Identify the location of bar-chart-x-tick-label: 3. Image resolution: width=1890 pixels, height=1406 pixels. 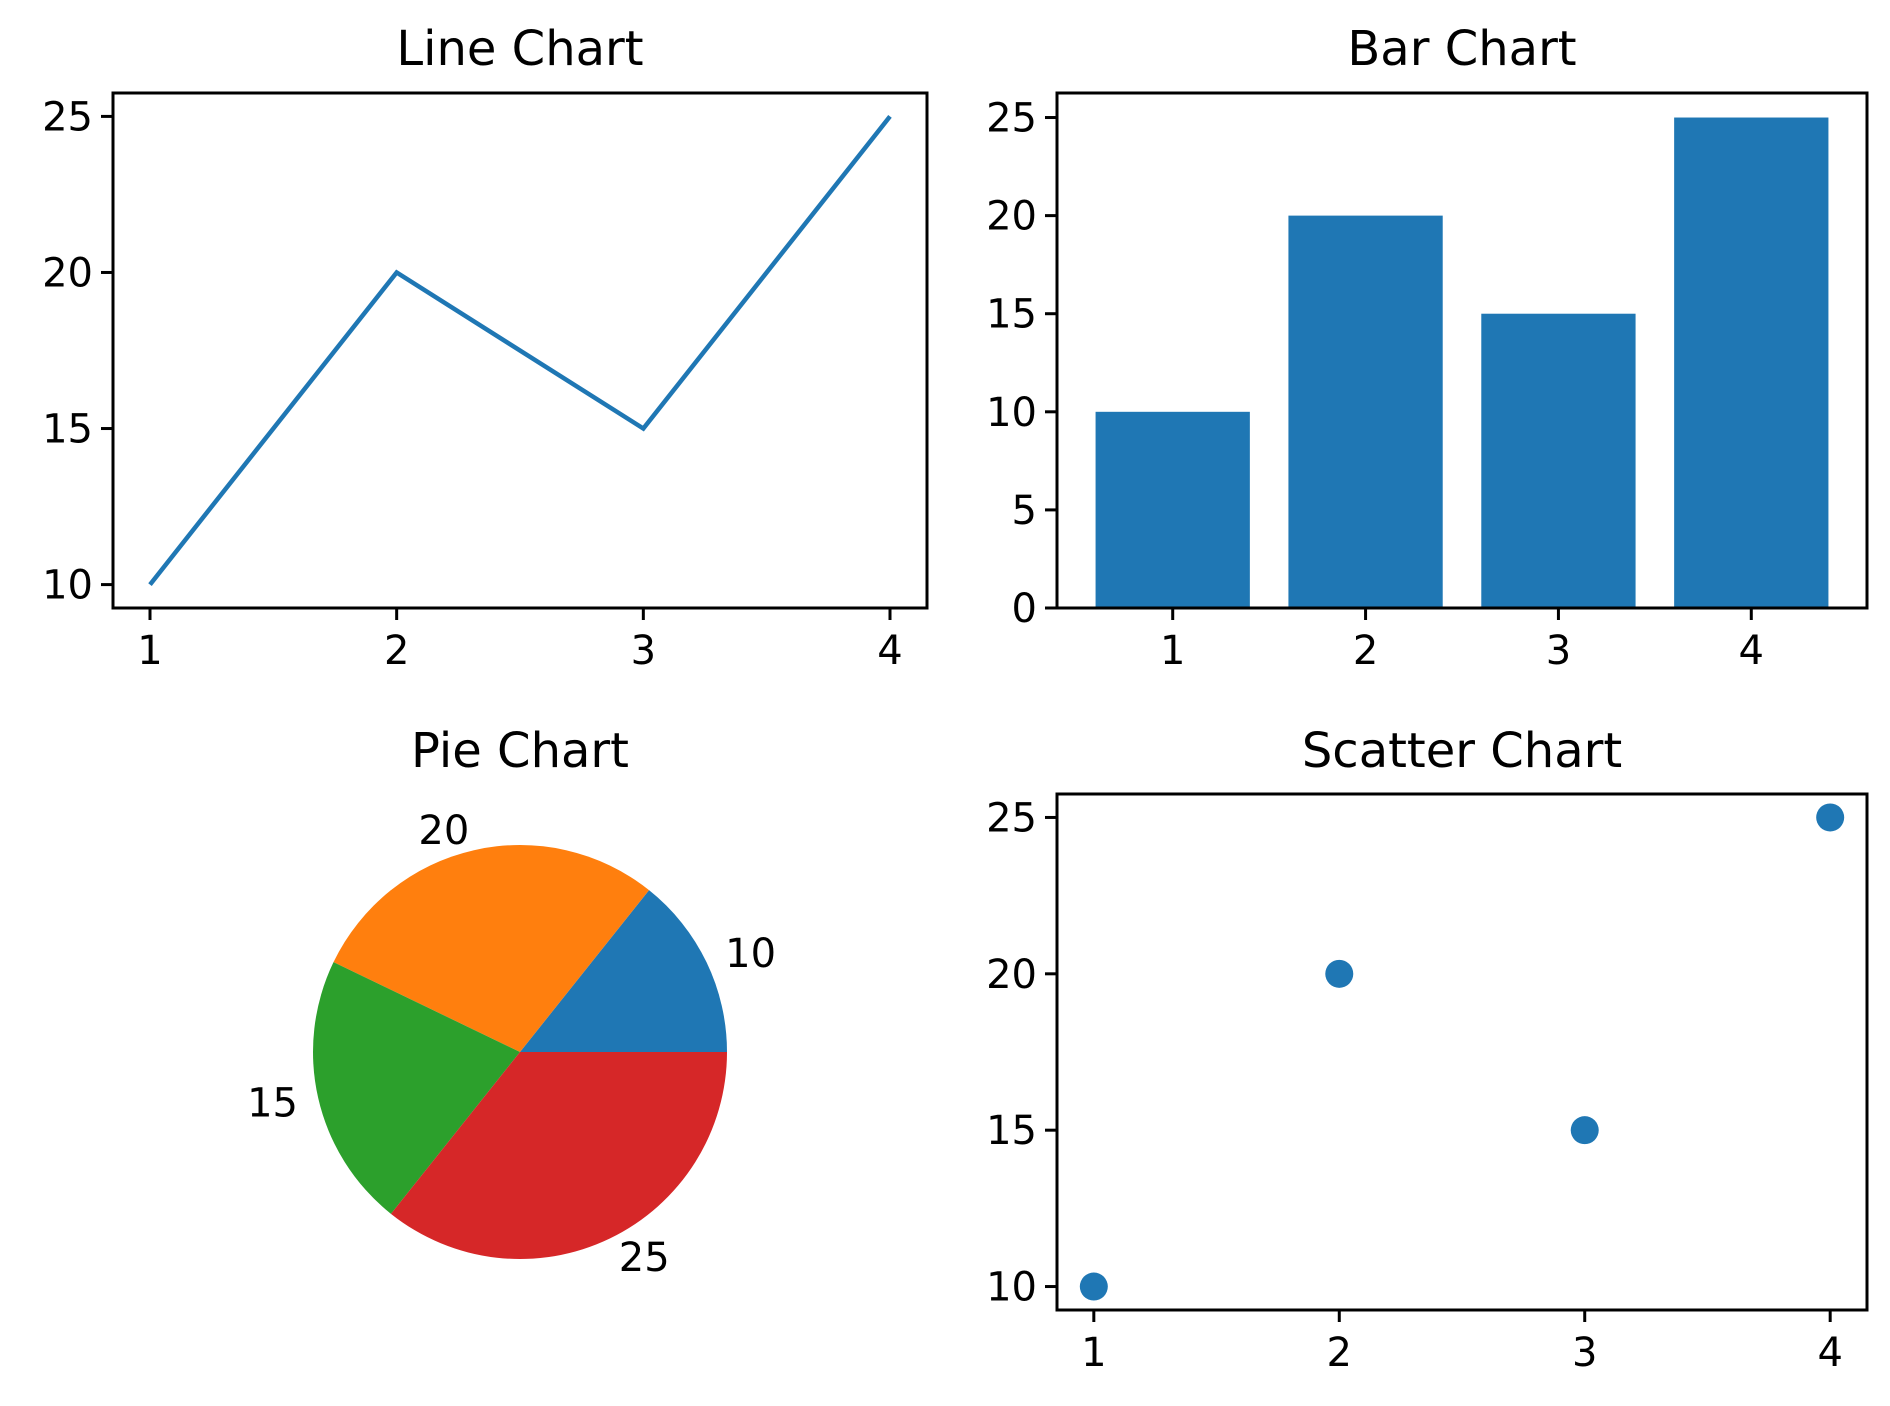
(1558, 651).